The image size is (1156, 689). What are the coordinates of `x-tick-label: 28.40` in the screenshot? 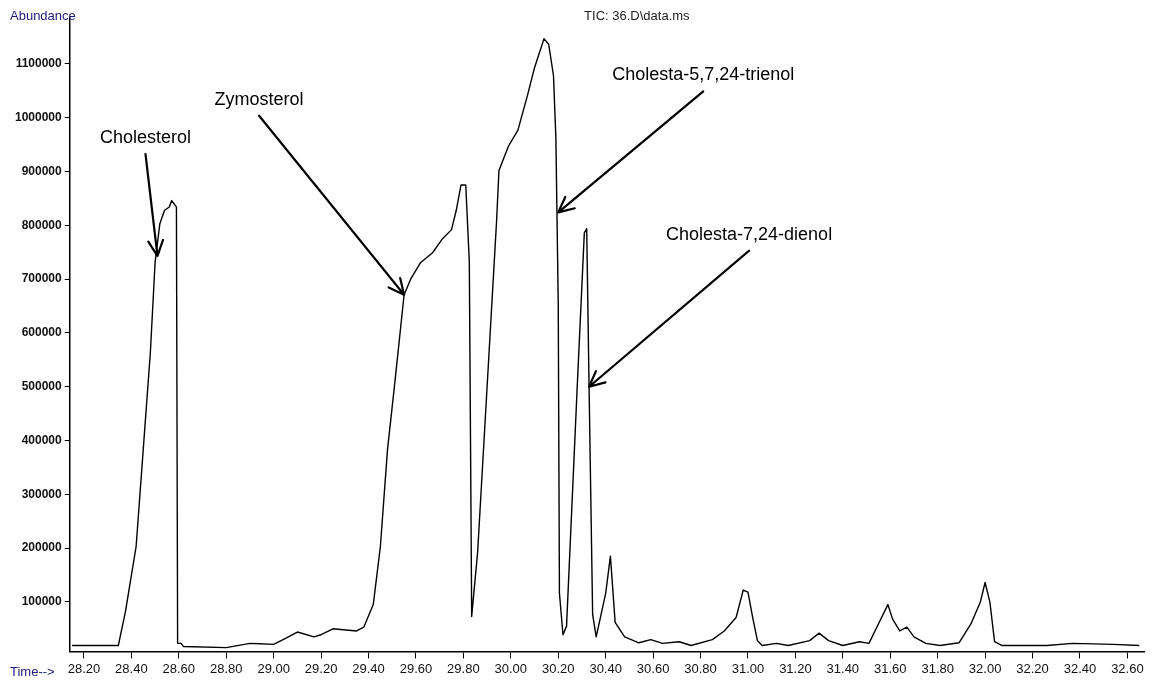 It's located at (131, 668).